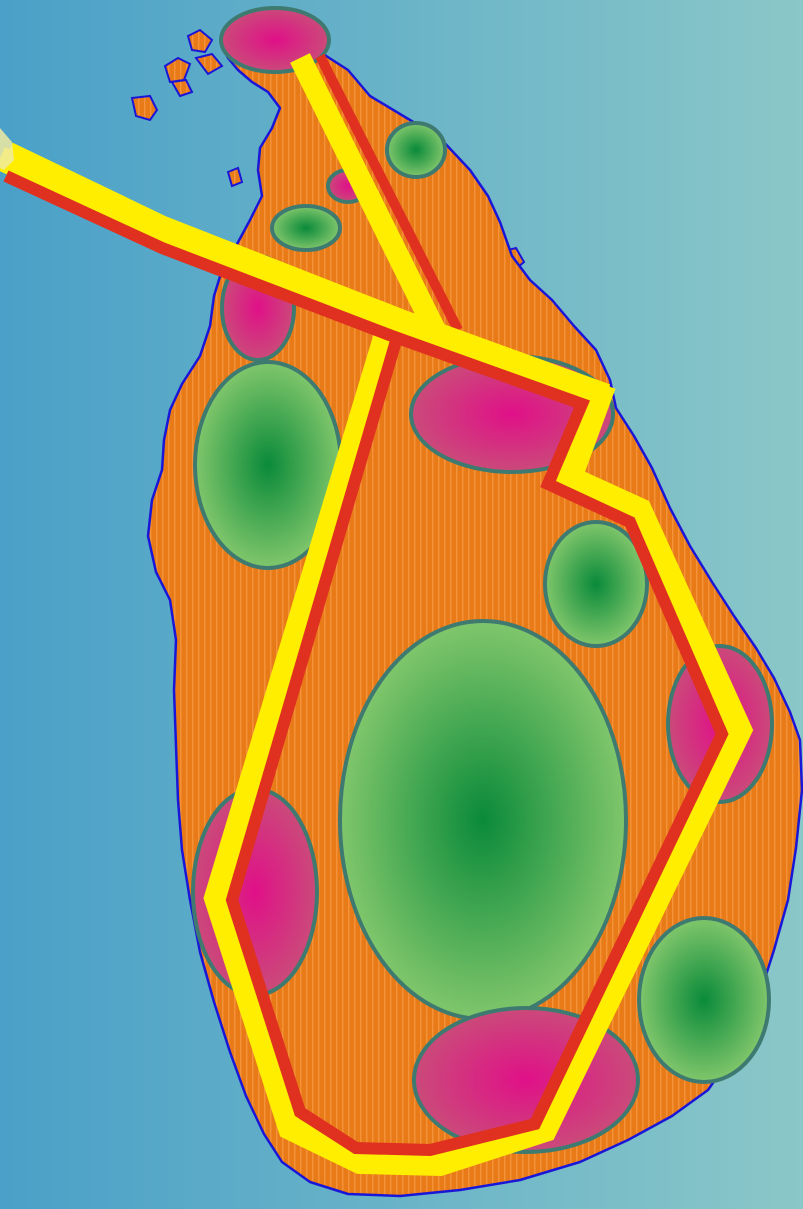 Image resolution: width=803 pixels, height=1209 pixels. I want to click on zone-east-mid, so click(596, 584).